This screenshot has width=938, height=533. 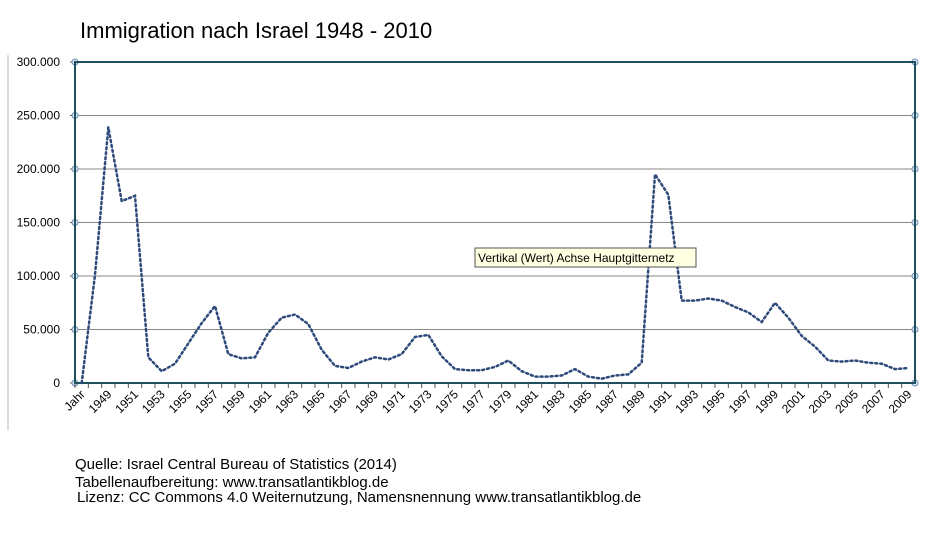 I want to click on y-tick-label: 50.000, so click(x=41, y=330).